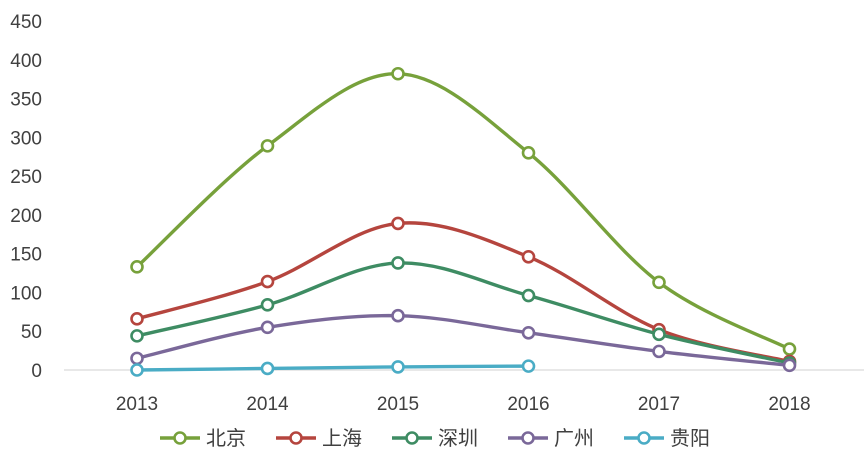  Describe the element at coordinates (26, 61) in the screenshot. I see `y-tick-label: 400` at that location.